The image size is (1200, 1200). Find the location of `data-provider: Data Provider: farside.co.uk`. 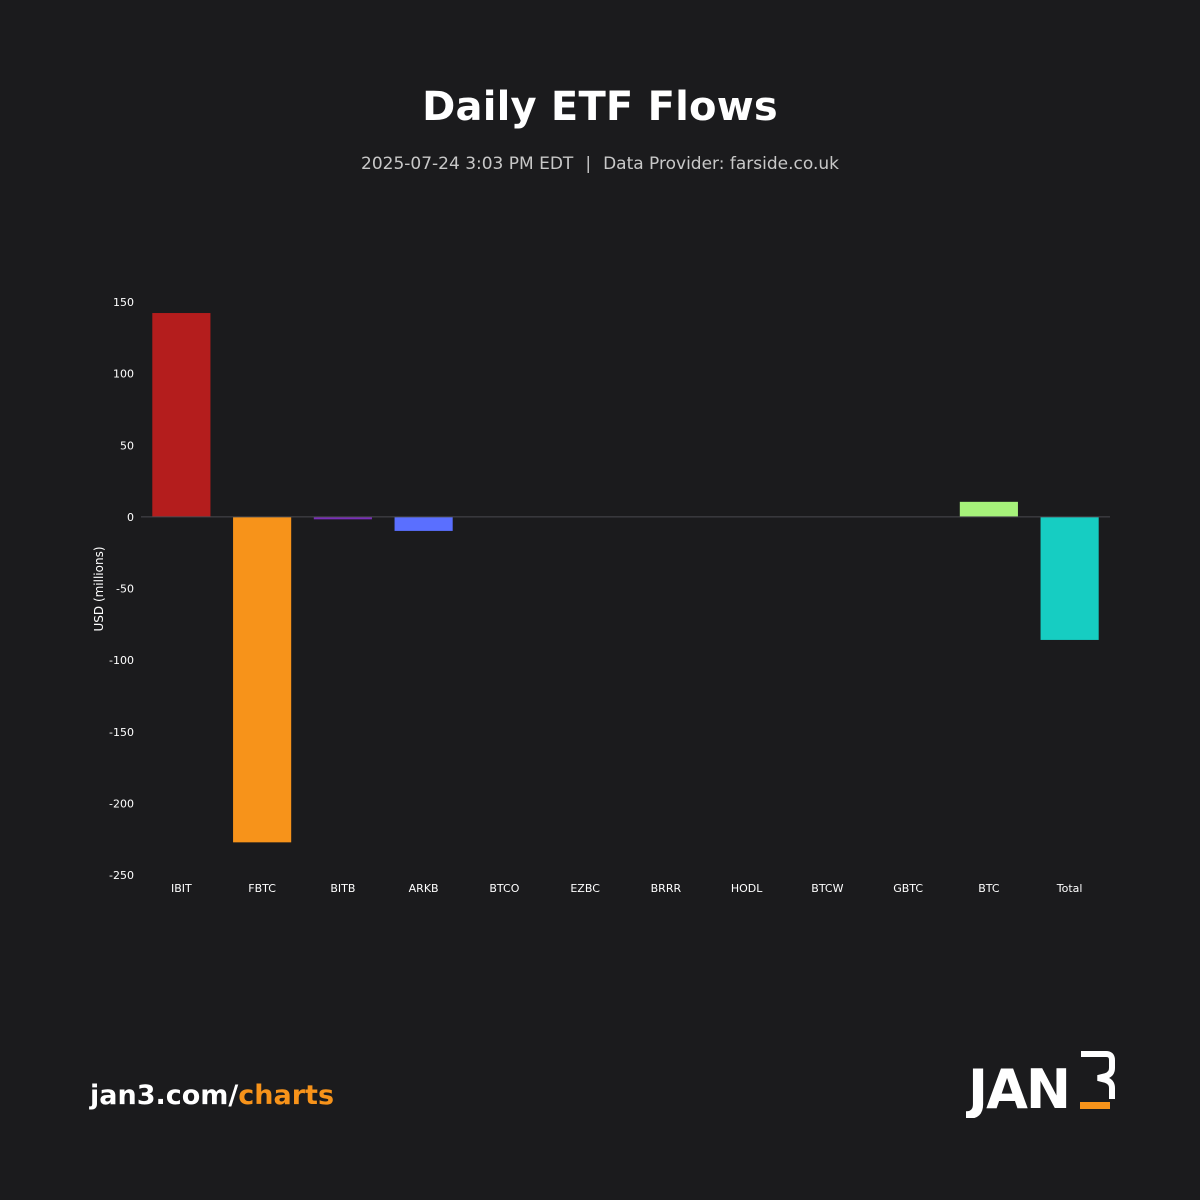

data-provider: Data Provider: farside.co.uk is located at coordinates (721, 164).